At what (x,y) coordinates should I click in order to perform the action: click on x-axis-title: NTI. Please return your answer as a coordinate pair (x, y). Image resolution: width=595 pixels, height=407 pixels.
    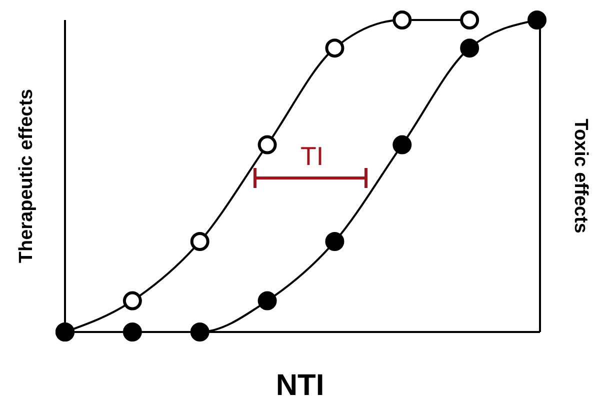
    Looking at the image, I should click on (300, 385).